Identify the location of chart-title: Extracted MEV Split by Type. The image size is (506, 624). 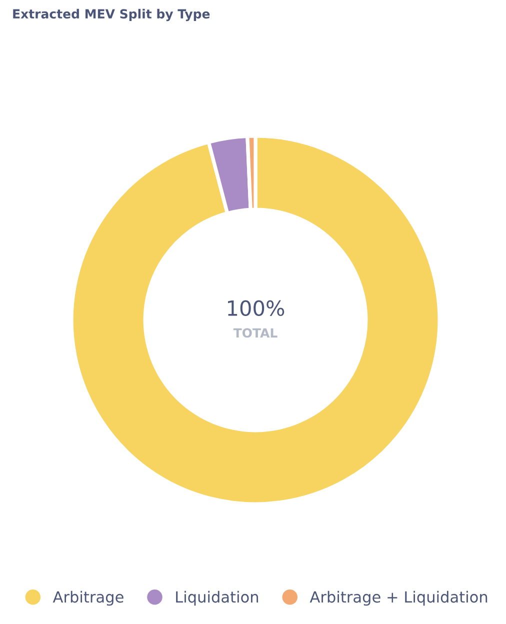
(111, 15).